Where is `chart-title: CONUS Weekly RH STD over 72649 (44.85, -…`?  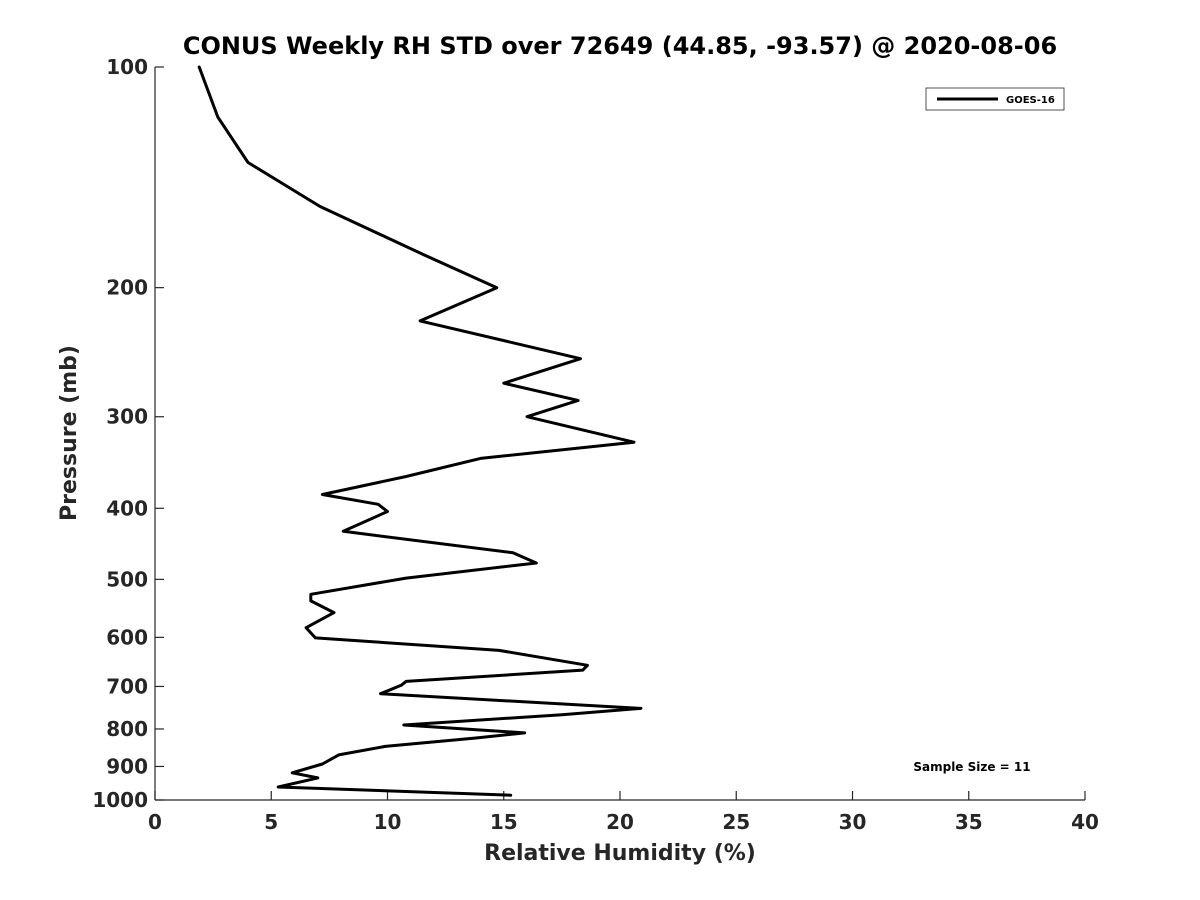 chart-title: CONUS Weekly RH STD over 72649 (44.85, -… is located at coordinates (620, 46).